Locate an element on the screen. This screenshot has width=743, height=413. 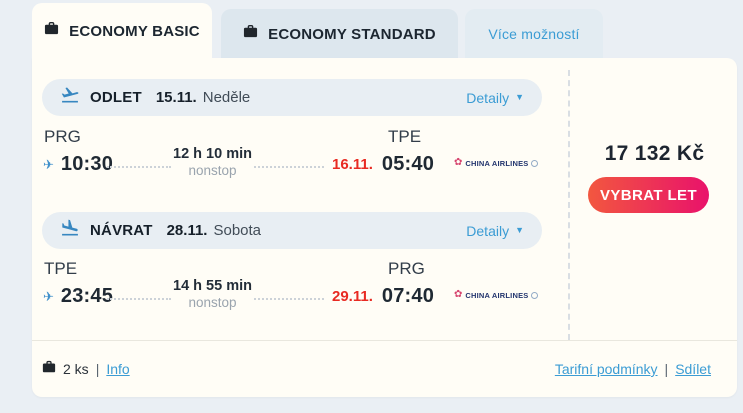
footer-links: Tarifní podmínky | Sdílet is located at coordinates (633, 369).